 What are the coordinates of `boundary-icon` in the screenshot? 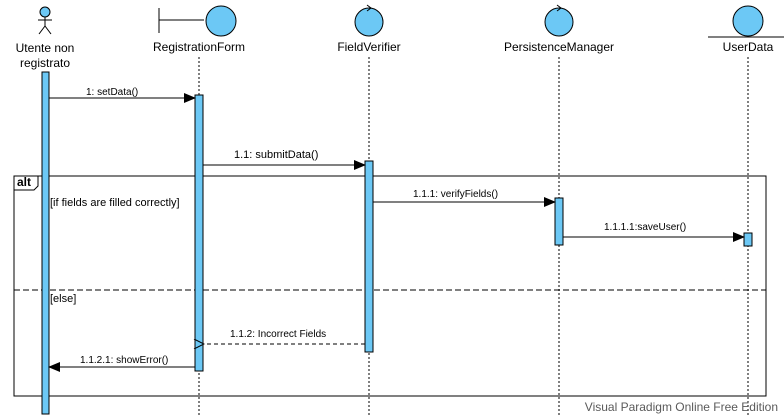 It's located at (197, 21).